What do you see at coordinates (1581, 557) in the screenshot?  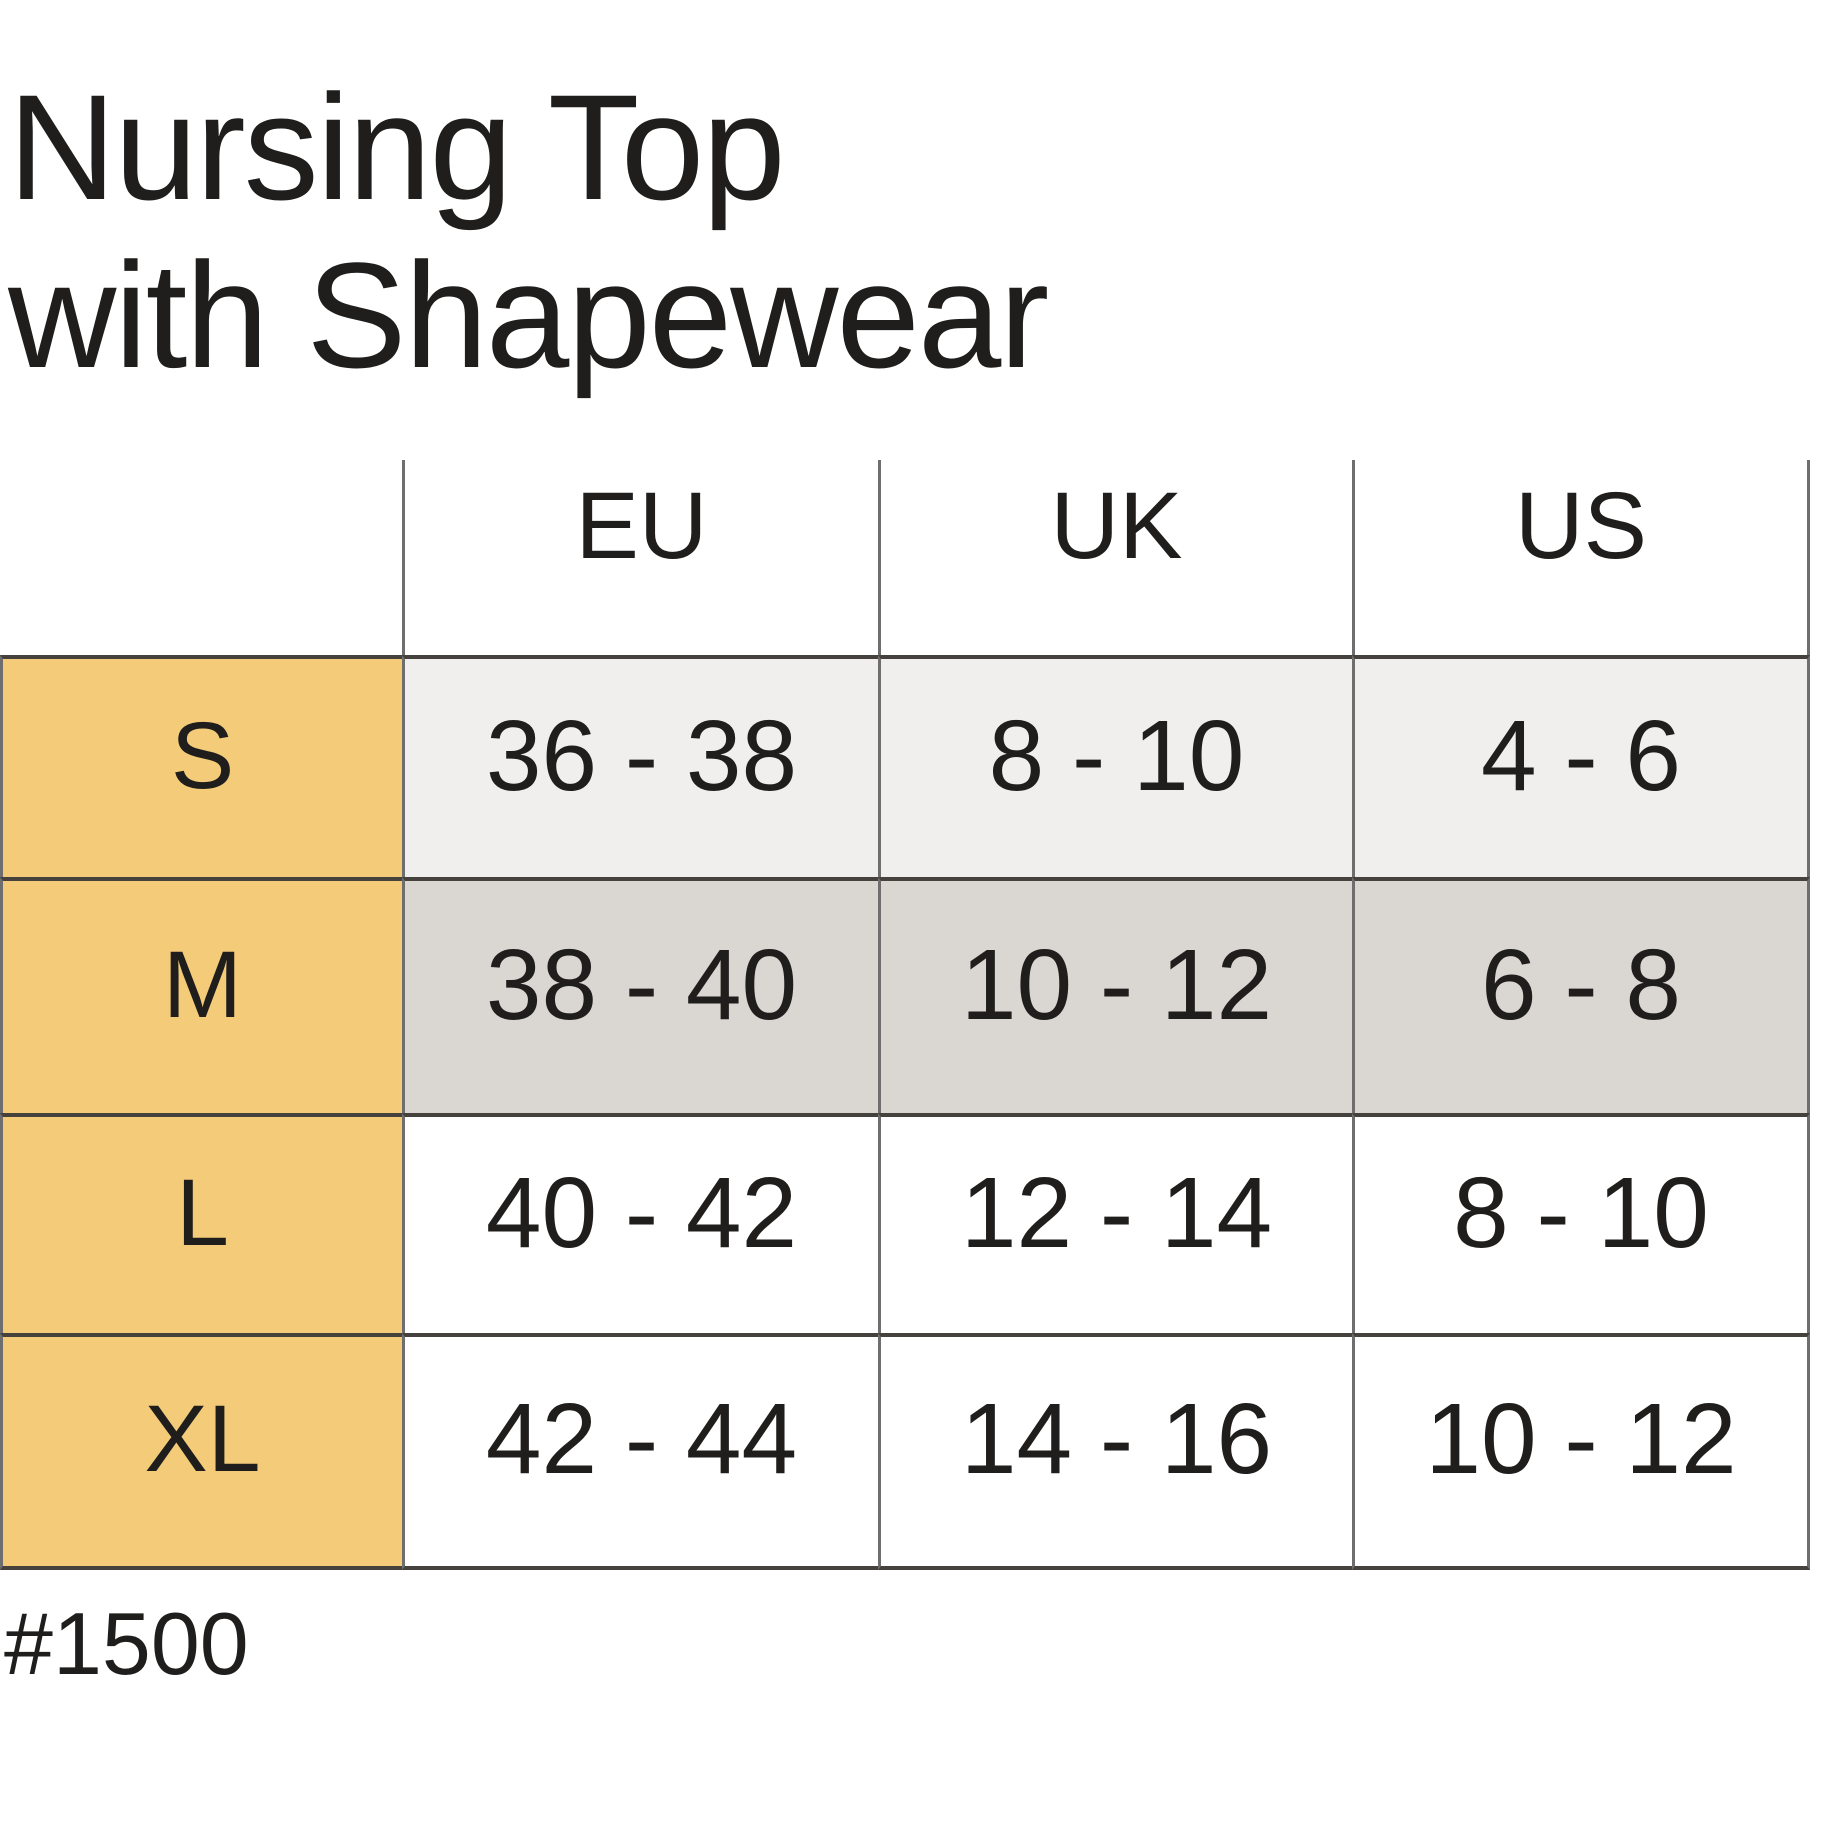 I see `column-header-us: US` at bounding box center [1581, 557].